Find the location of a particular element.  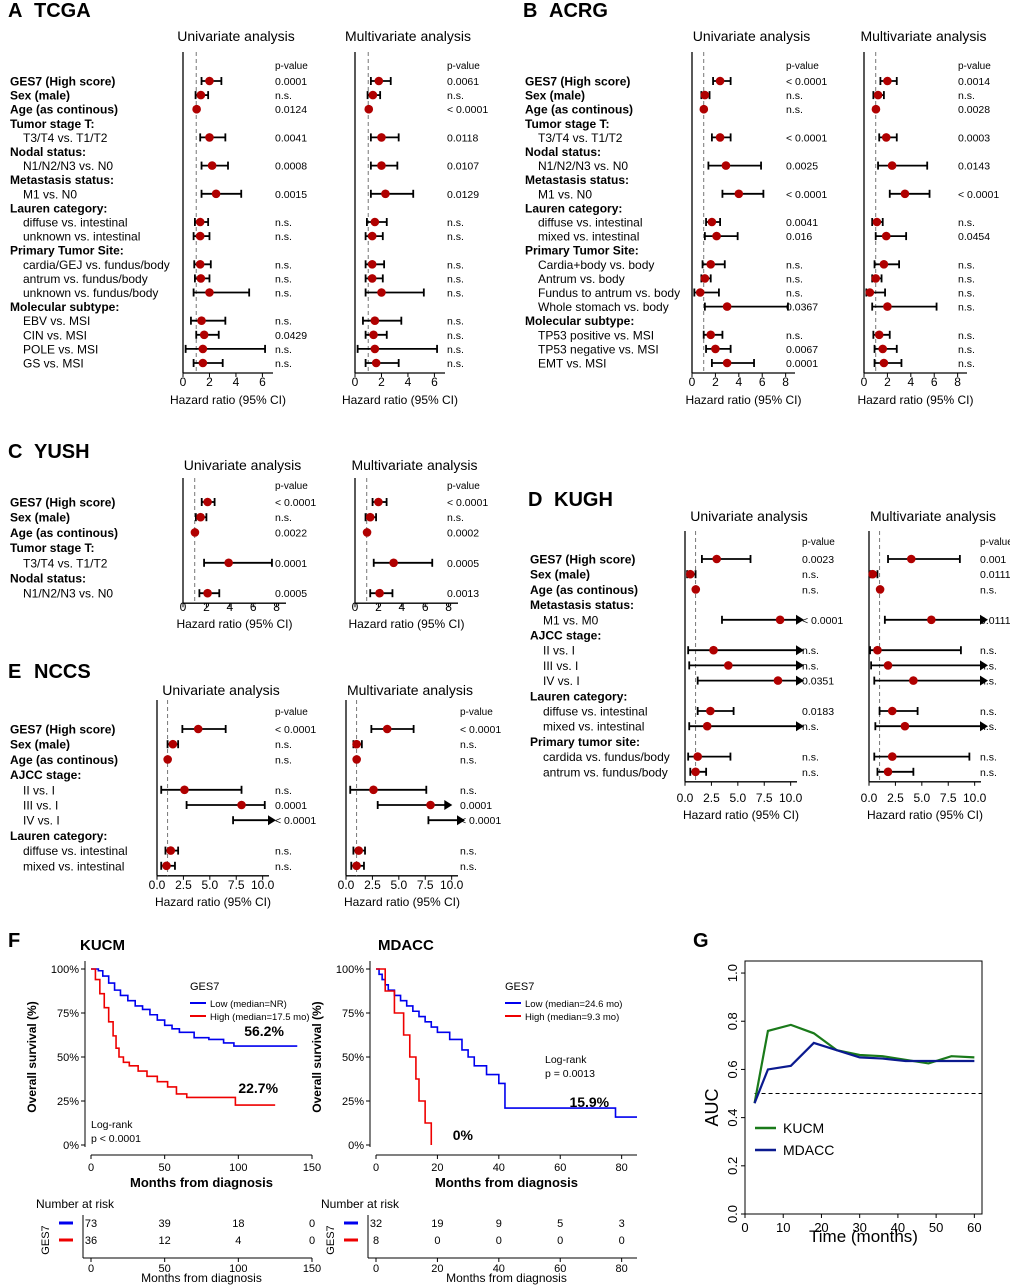

row-heading: GES7 (High score) is located at coordinates (582, 560).